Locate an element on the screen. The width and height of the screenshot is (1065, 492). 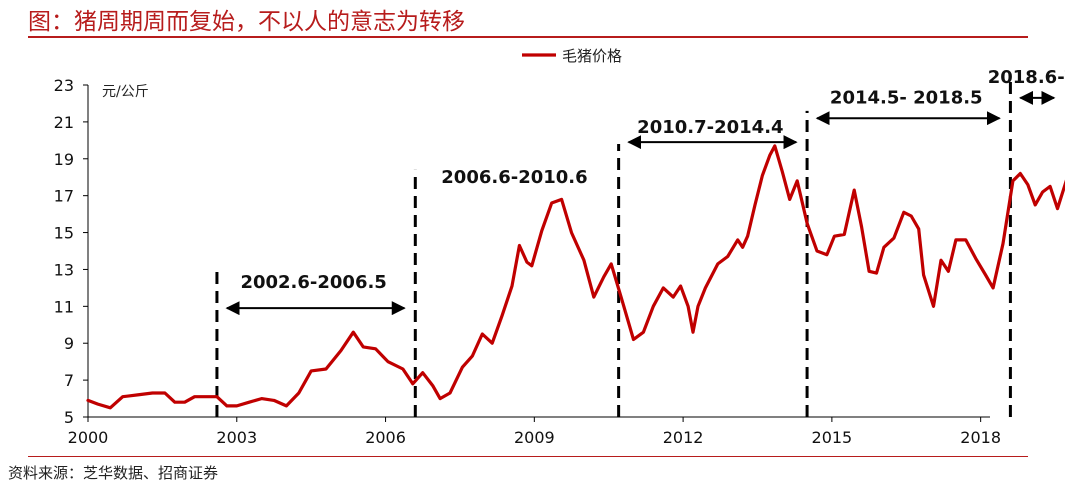
cycle-label: 2006.6-2010.6 is located at coordinates (514, 177).